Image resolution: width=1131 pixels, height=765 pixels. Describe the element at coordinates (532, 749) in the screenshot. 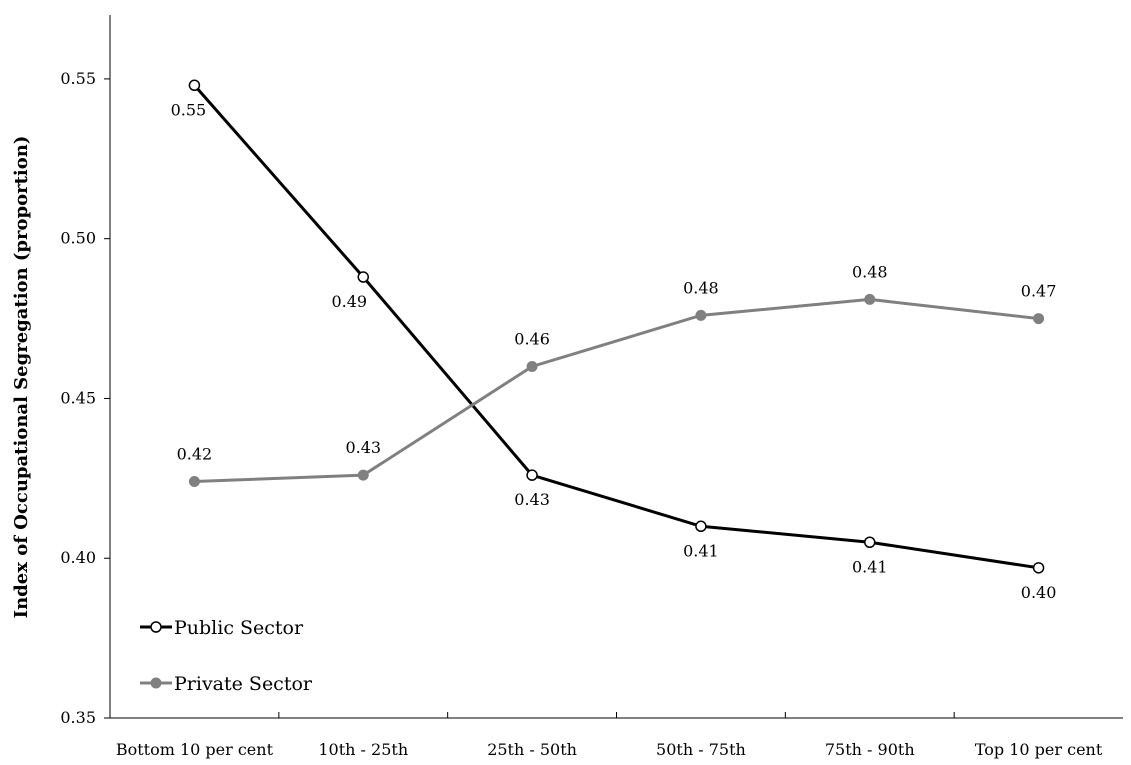

I see `x-tick-label: 25th - 50th` at that location.